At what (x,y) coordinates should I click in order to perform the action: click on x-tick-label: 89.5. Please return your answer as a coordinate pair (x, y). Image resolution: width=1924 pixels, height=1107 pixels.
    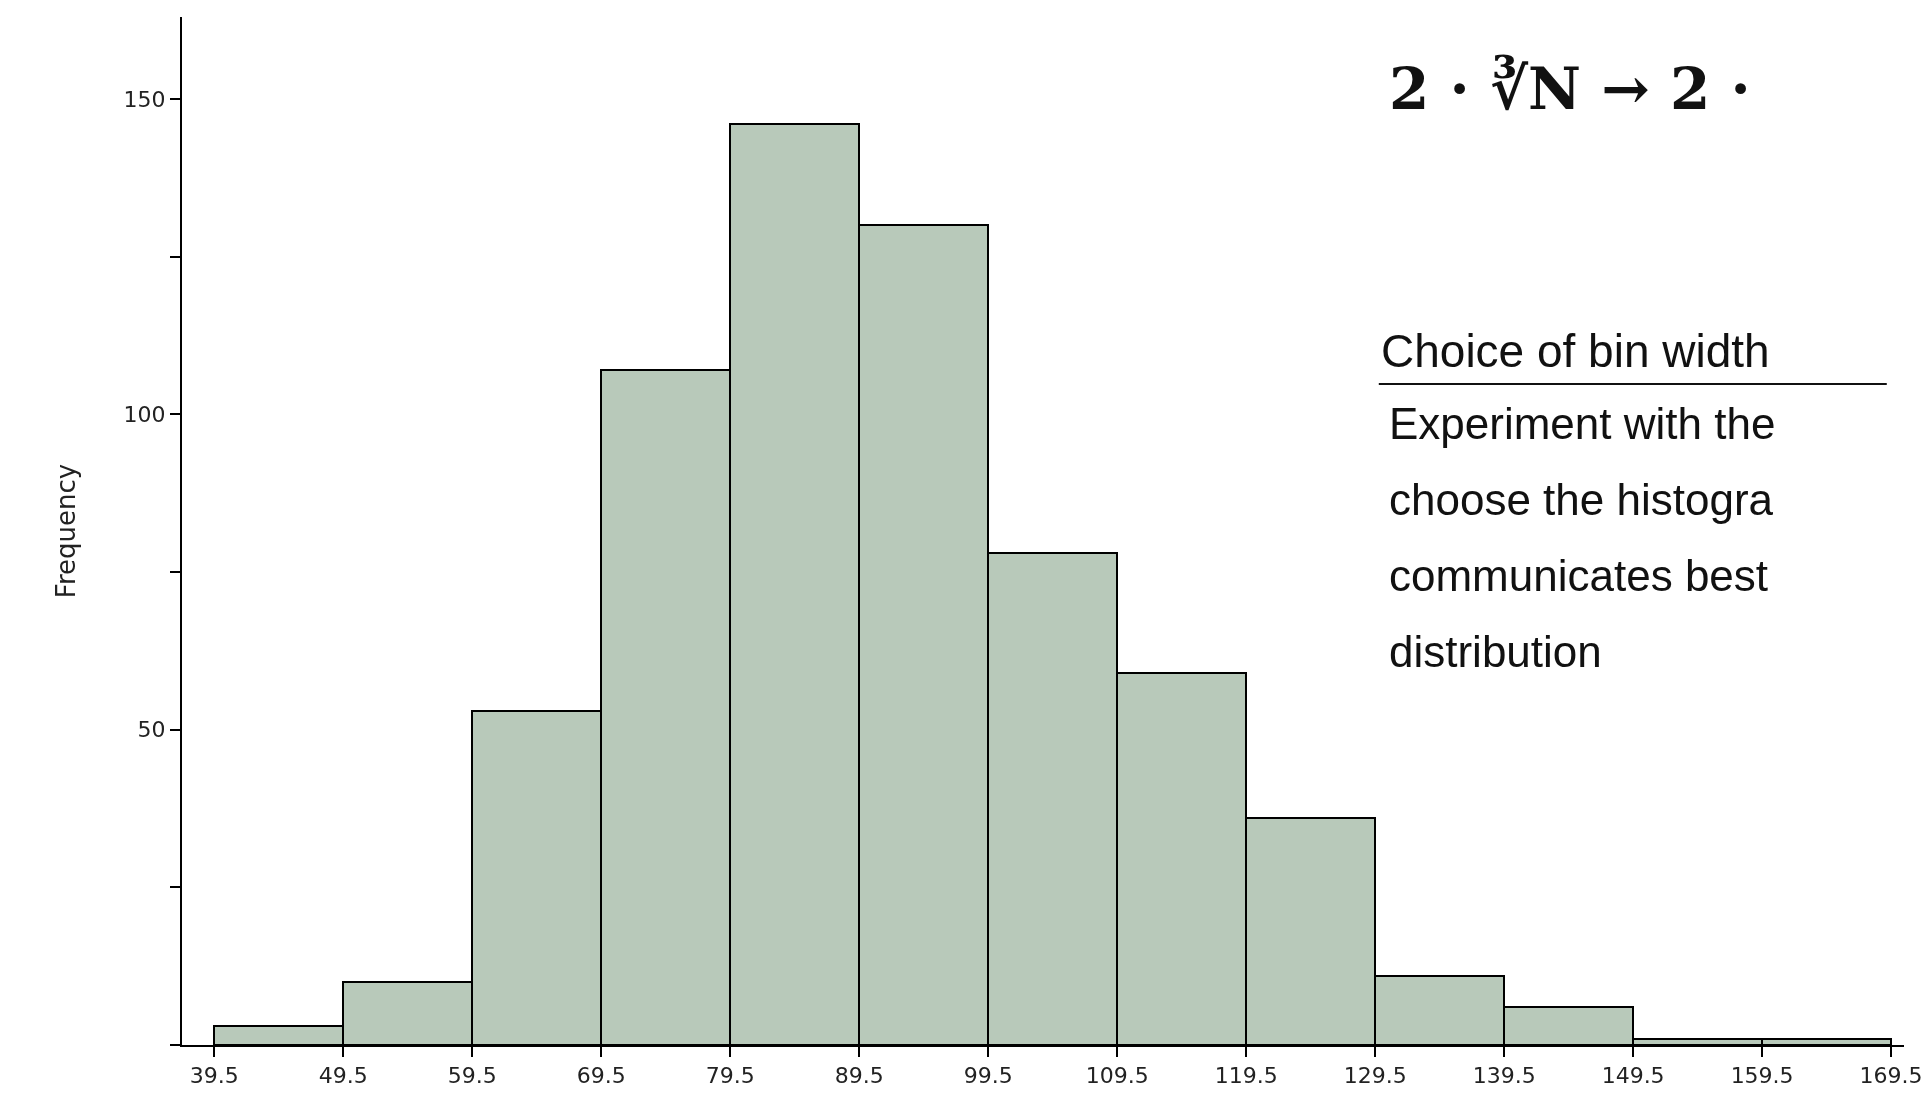
    Looking at the image, I should click on (859, 1076).